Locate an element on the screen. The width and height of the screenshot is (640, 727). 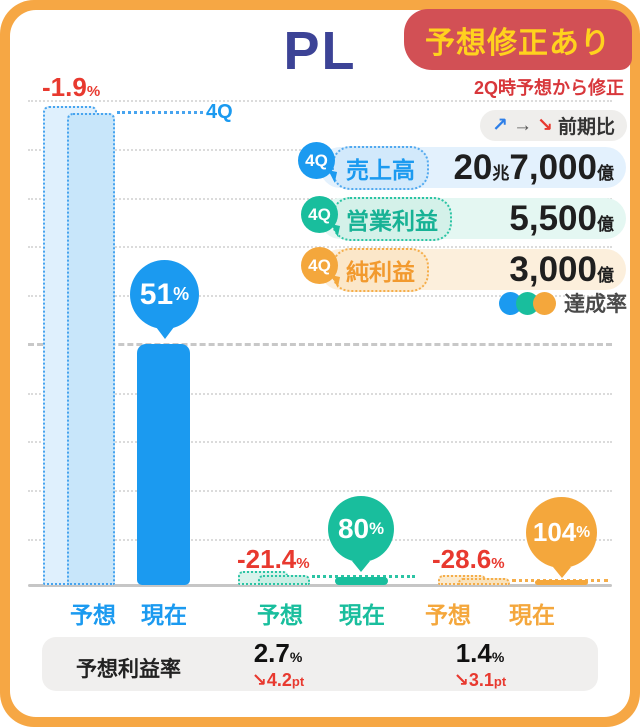
forecast-axis-label-sales: 予想 is located at coordinates (93, 615).